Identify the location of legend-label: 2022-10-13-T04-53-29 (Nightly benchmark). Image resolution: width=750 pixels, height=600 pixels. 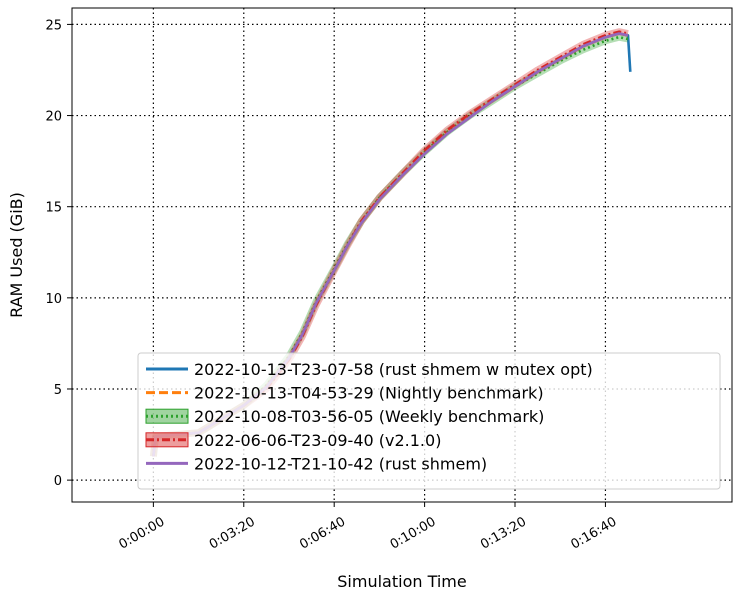
(369, 393).